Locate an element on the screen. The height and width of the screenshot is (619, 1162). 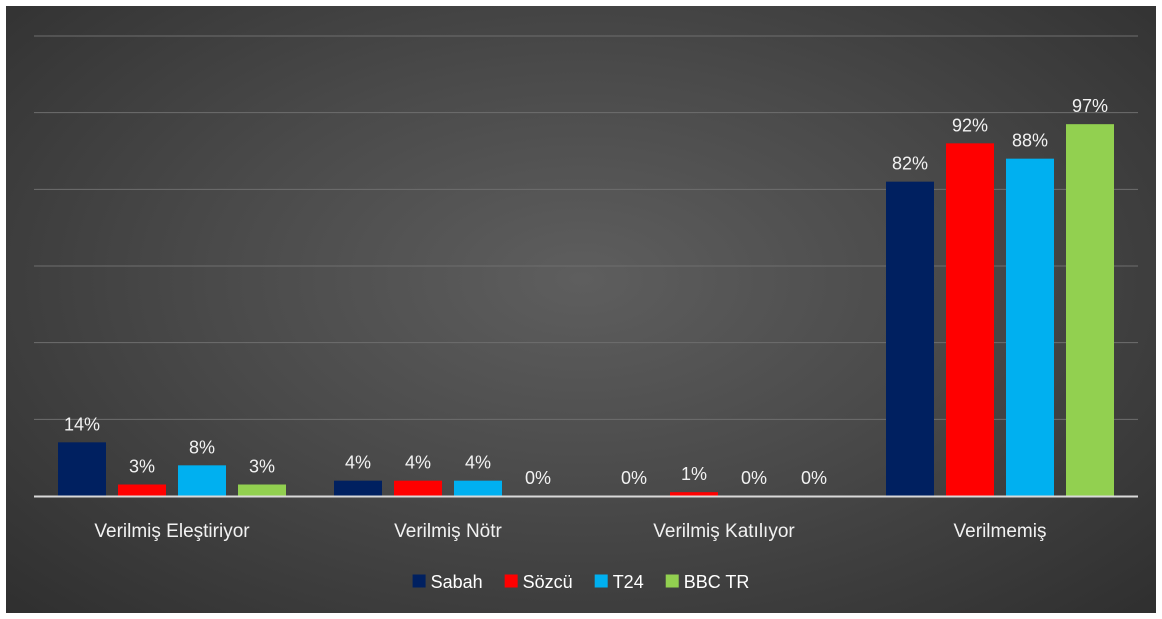
legend-label-bbc-tr: BBC TR is located at coordinates (717, 582).